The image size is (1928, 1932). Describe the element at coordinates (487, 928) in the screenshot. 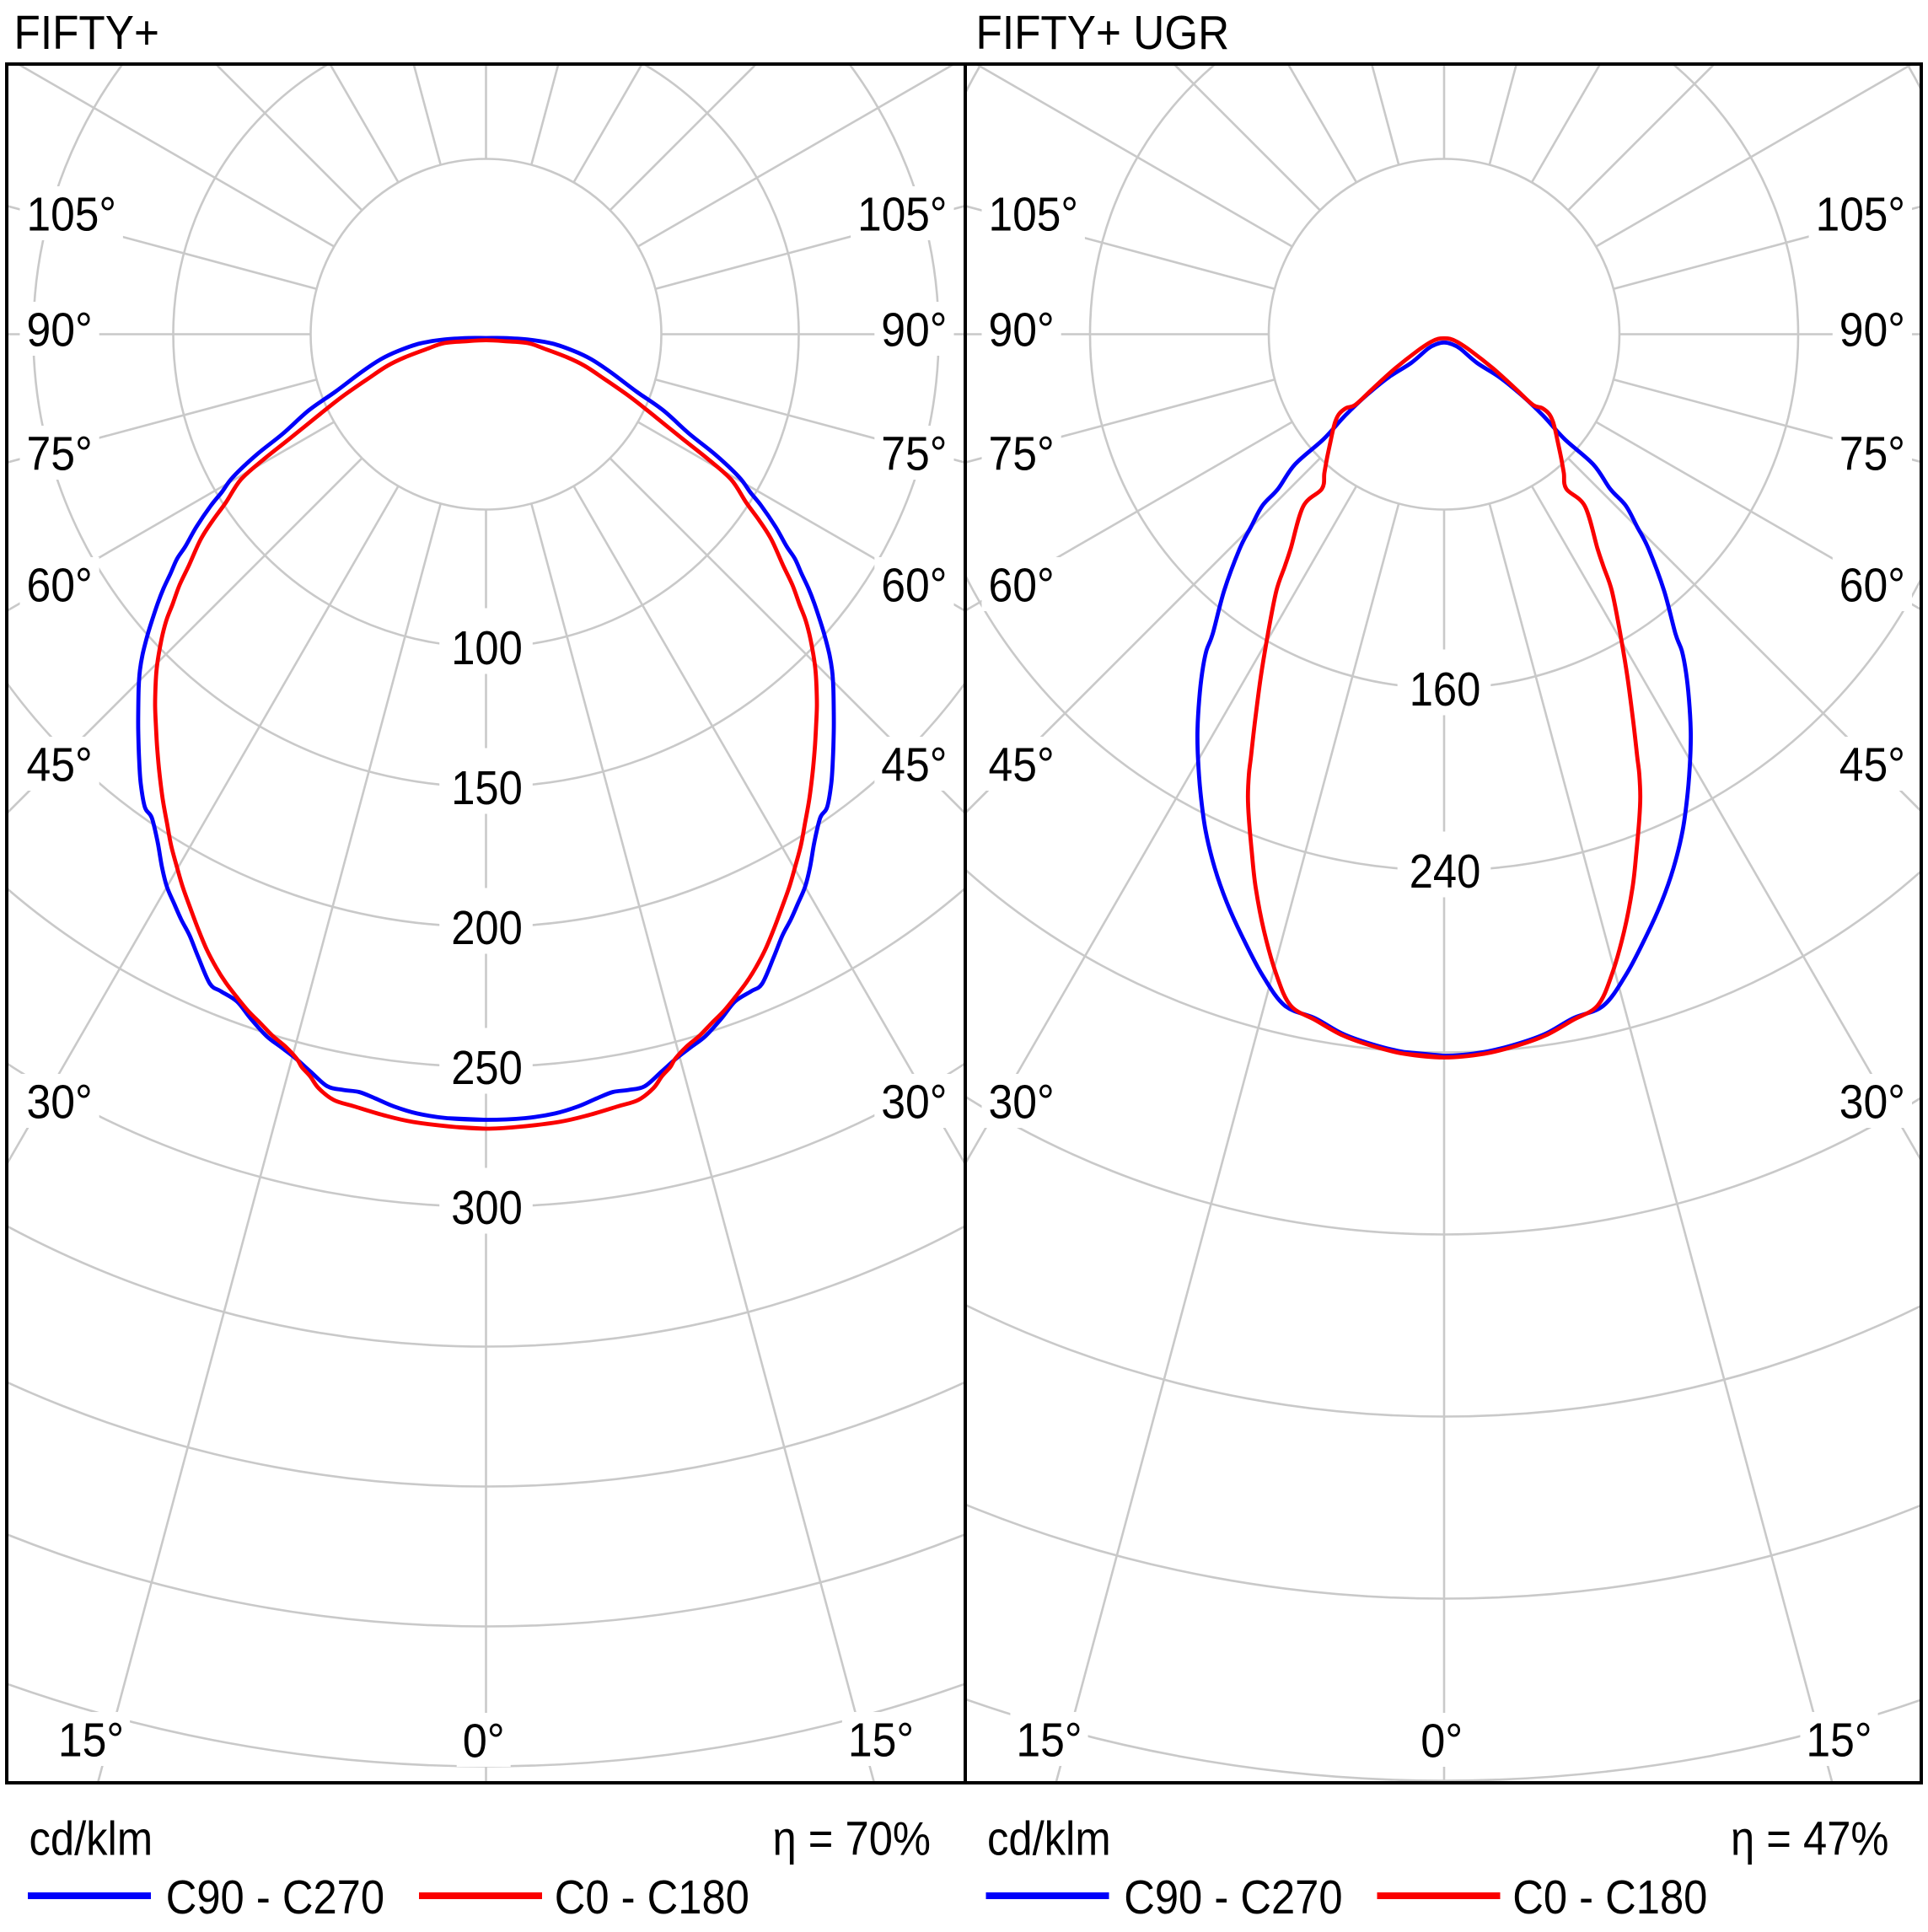

I see `svg-text: 200` at that location.